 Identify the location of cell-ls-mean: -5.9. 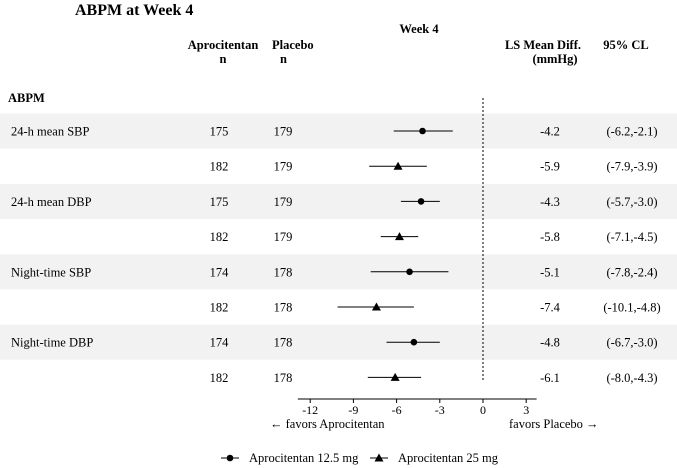
(550, 167).